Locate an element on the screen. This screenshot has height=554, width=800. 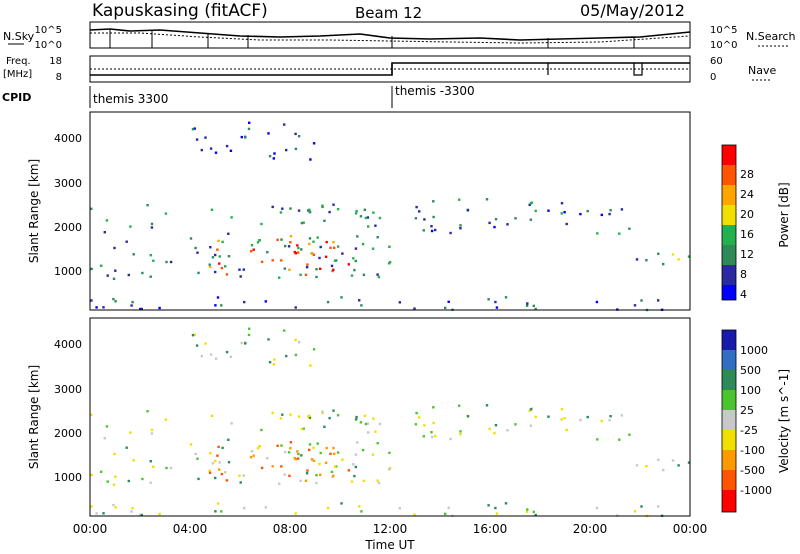
cpid-segment-2: themis -3300 is located at coordinates (435, 91).